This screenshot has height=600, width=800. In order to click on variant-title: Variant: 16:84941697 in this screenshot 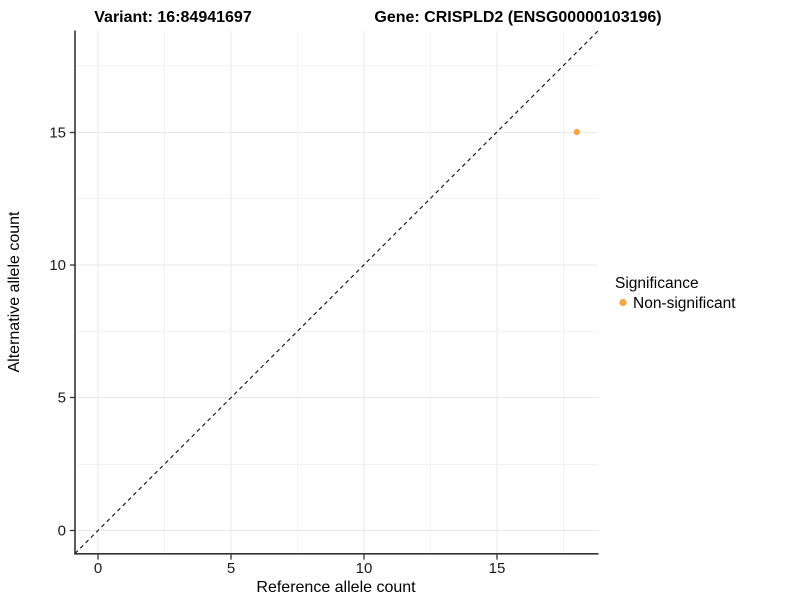, I will do `click(173, 17)`.